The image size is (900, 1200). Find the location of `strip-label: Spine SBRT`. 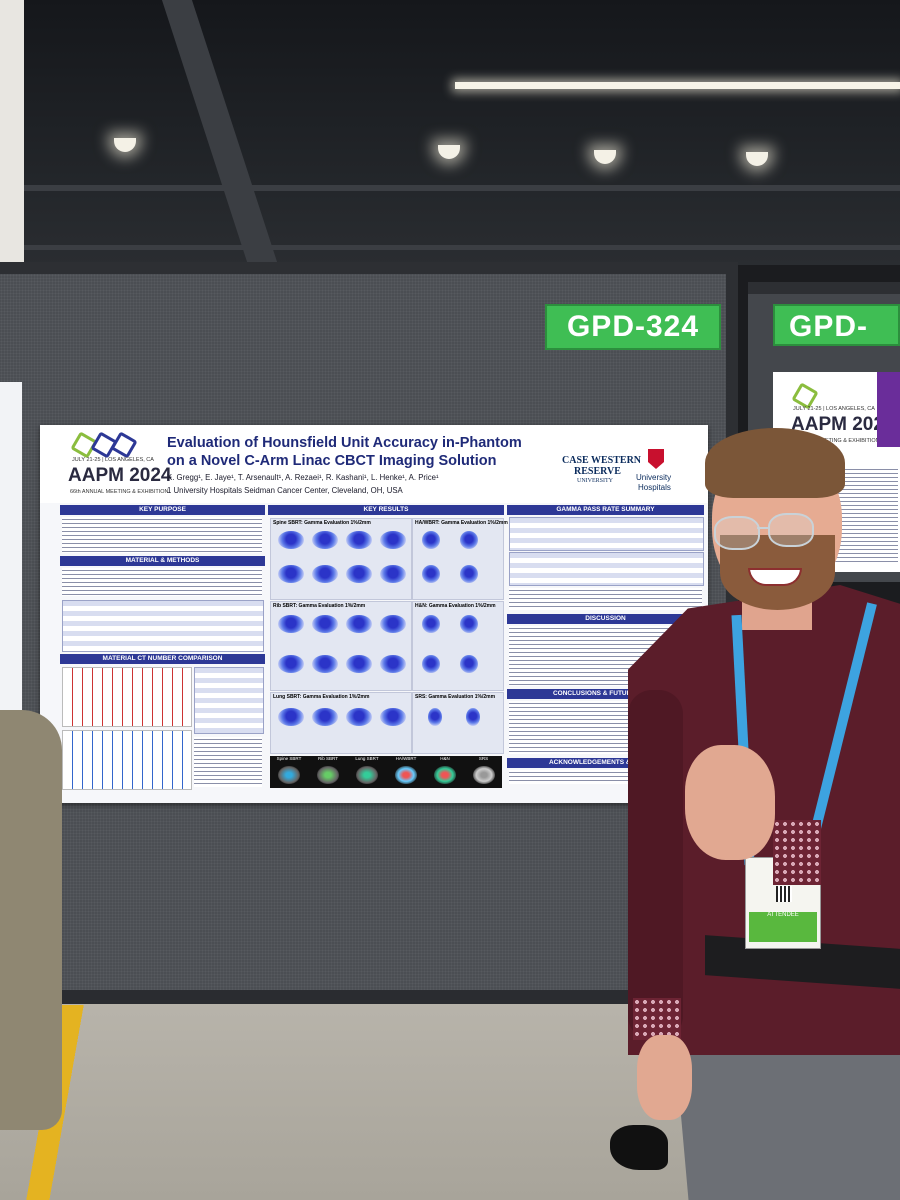

strip-label: Spine SBRT is located at coordinates (289, 758).